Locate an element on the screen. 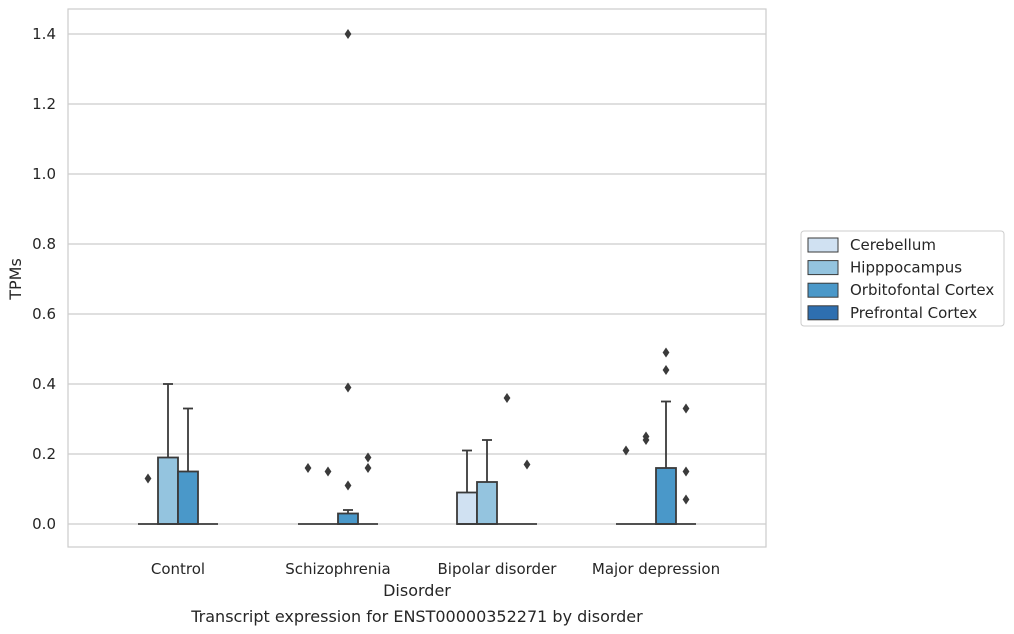 The width and height of the screenshot is (1014, 634). x-tick-label: Bipolar disorder is located at coordinates (498, 569).